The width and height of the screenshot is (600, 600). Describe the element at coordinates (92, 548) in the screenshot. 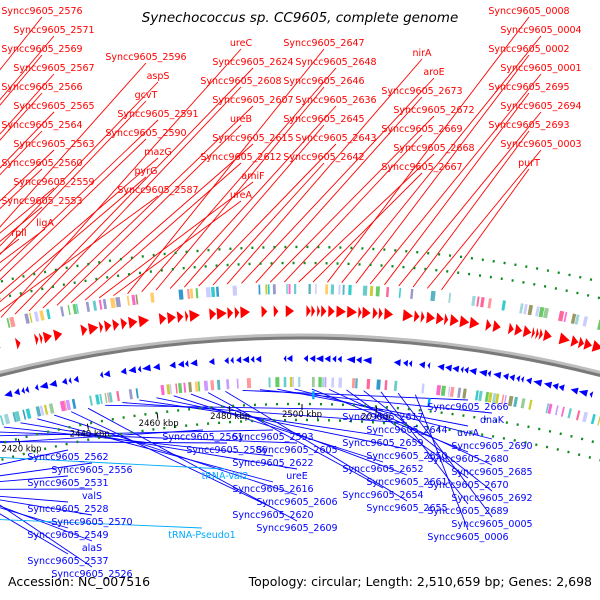

I see `gene-label: alaS` at that location.